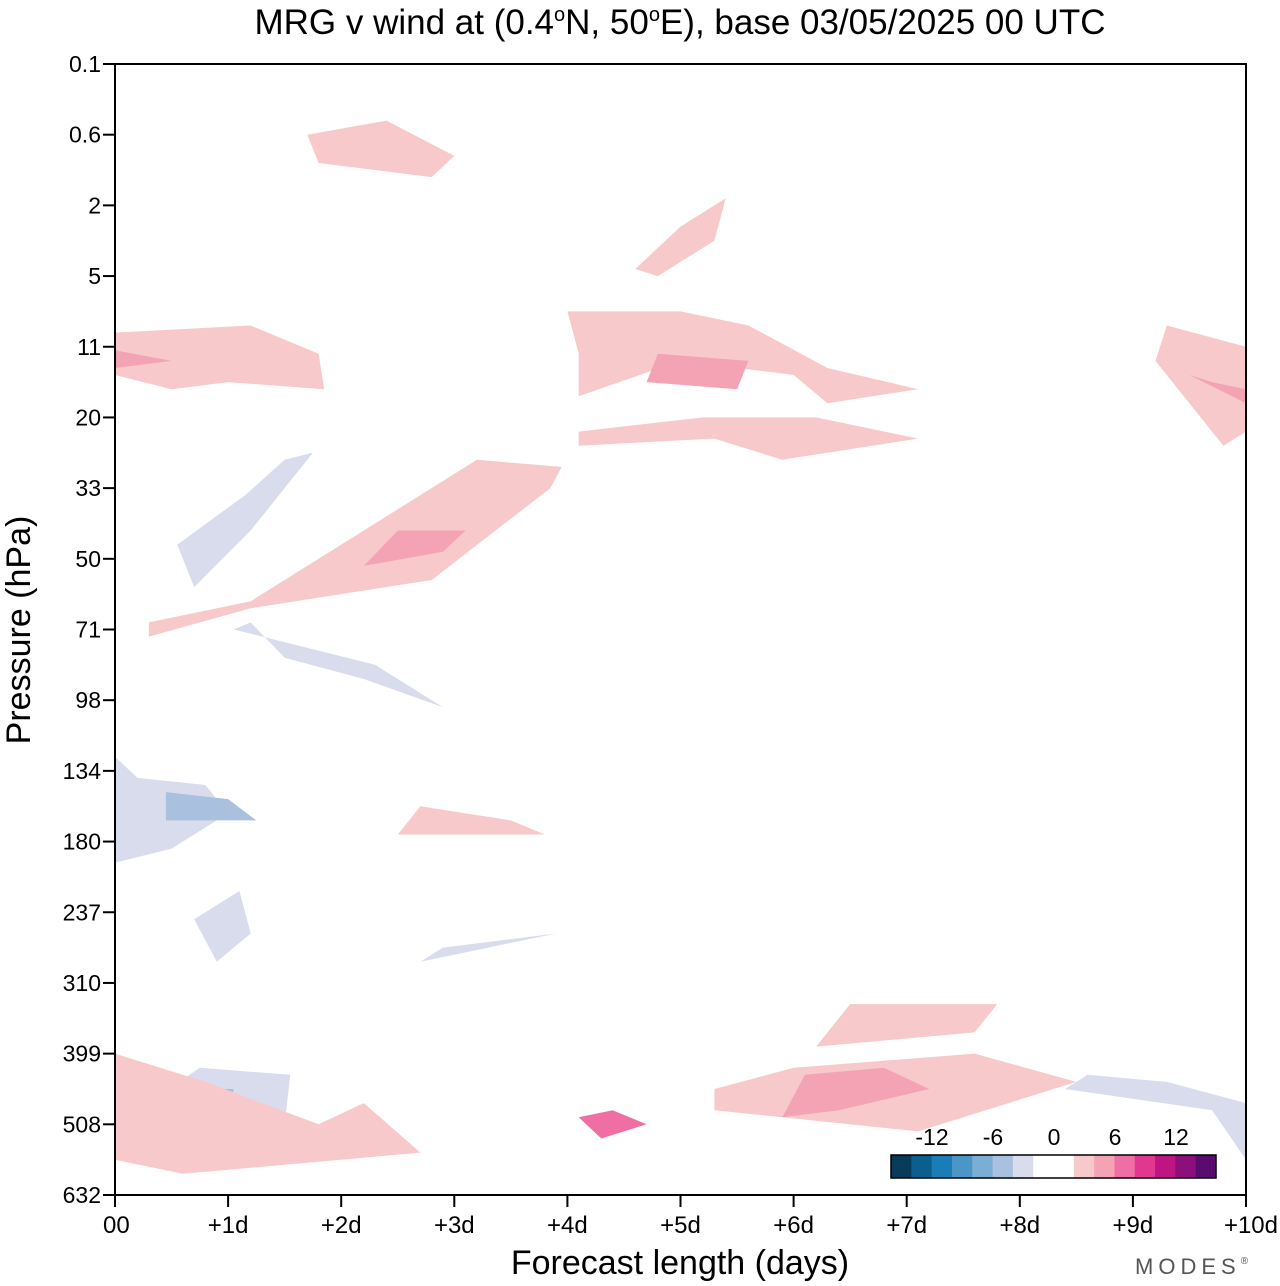 This screenshot has height=1286, width=1280. I want to click on y-tick-label: 632, so click(82, 1195).